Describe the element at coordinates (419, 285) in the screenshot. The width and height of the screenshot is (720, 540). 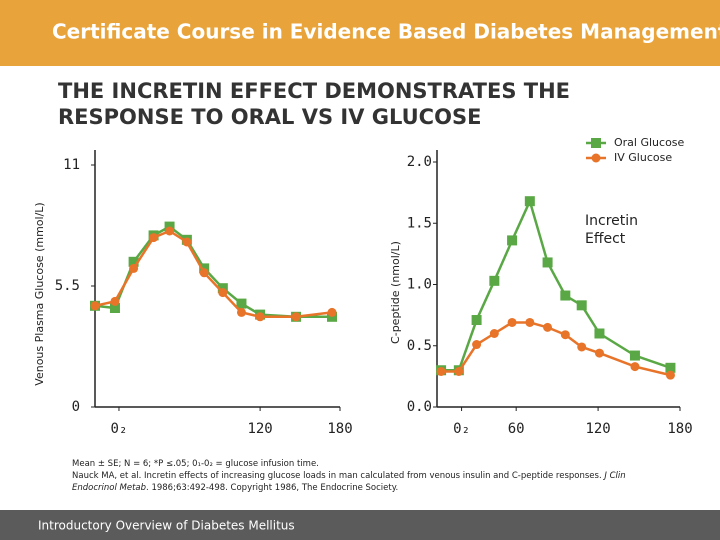
I see `y-tick-label: 1.0` at that location.